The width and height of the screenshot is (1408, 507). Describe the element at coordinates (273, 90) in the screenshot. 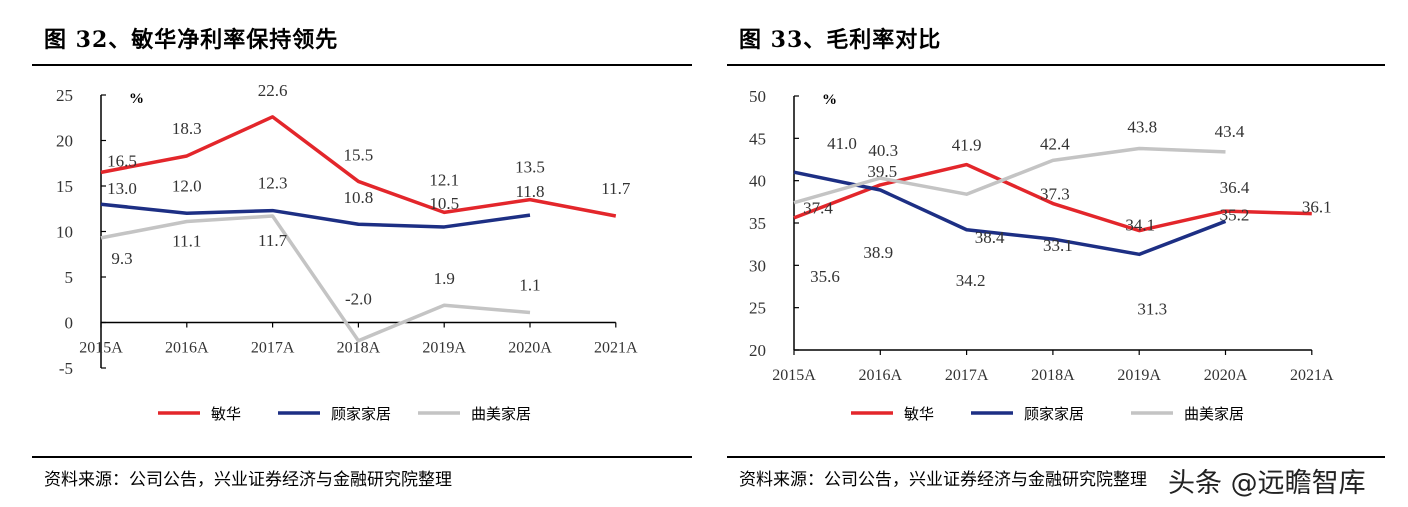

I see `data-label: 22.6` at that location.